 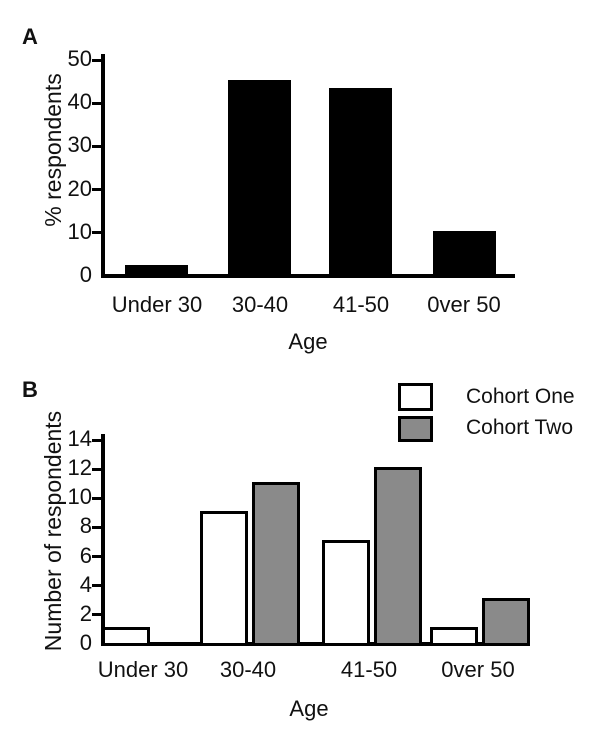 I want to click on bar-30-40-cohort-one, so click(x=224, y=578).